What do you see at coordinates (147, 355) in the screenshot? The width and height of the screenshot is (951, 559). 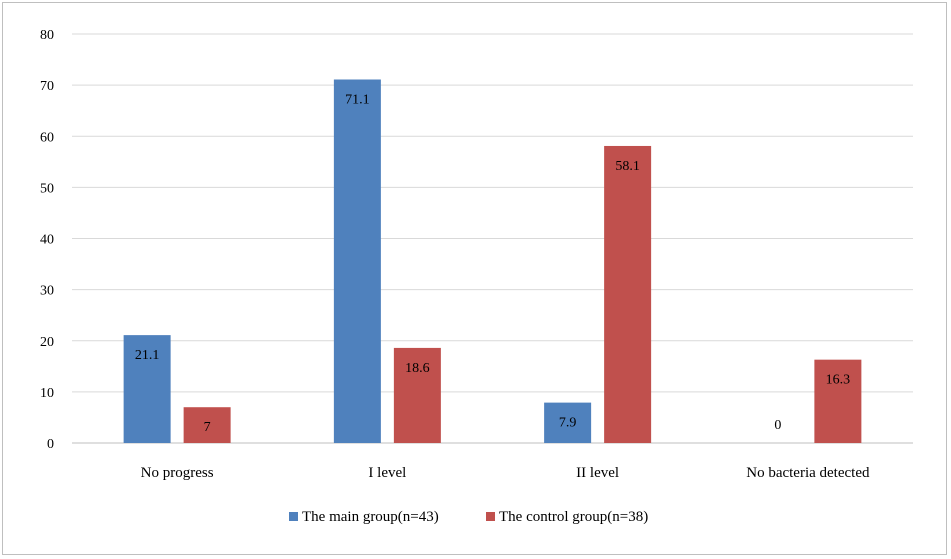 I see `data-label: 21.1` at bounding box center [147, 355].